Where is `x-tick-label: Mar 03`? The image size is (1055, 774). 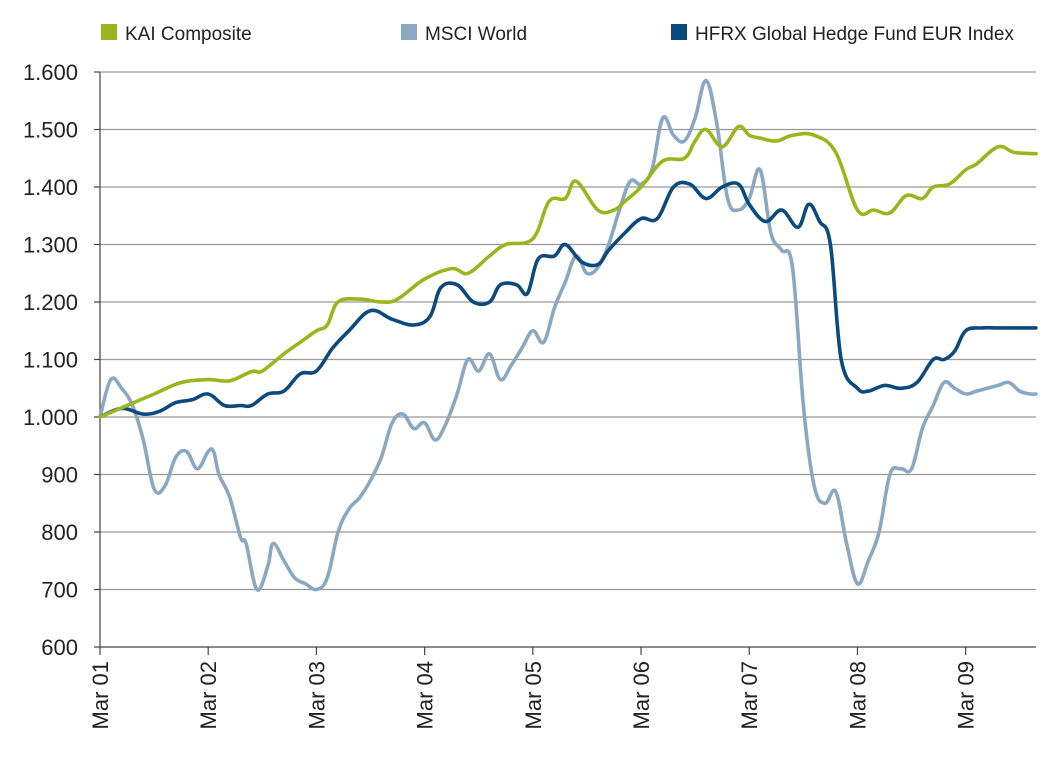 x-tick-label: Mar 03 is located at coordinates (316, 695).